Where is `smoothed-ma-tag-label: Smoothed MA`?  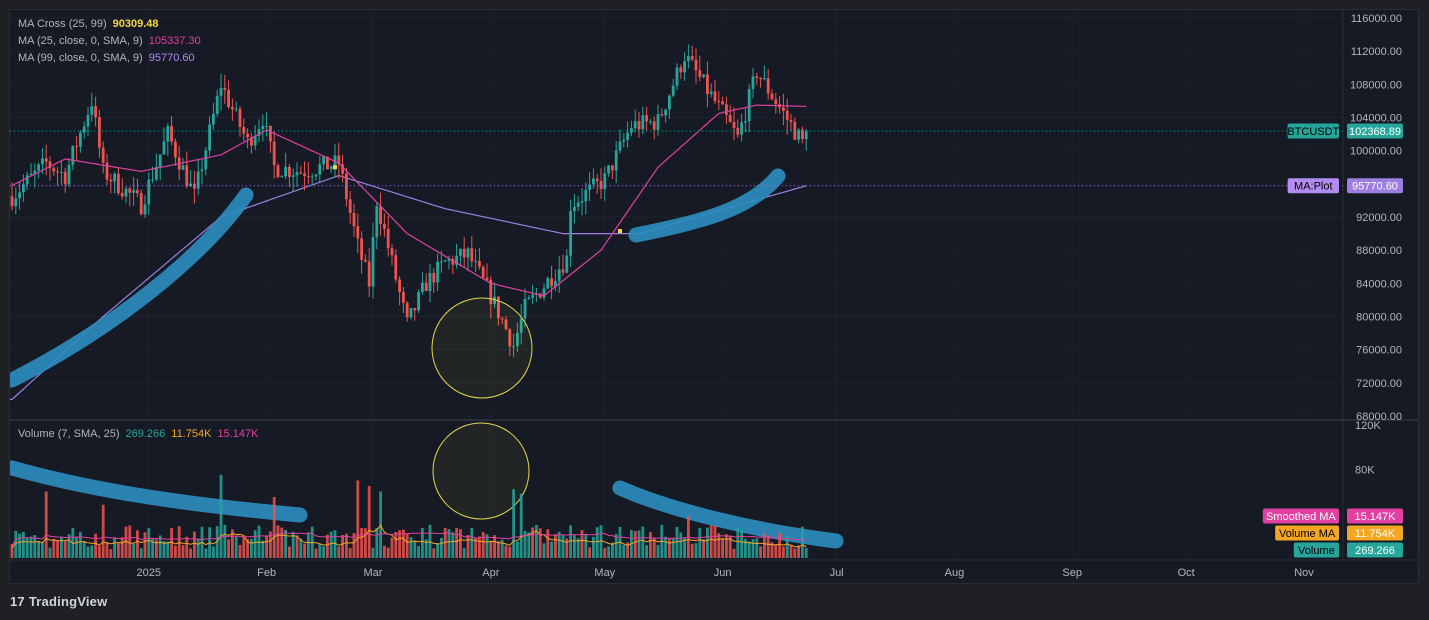
smoothed-ma-tag-label: Smoothed MA is located at coordinates (1301, 517).